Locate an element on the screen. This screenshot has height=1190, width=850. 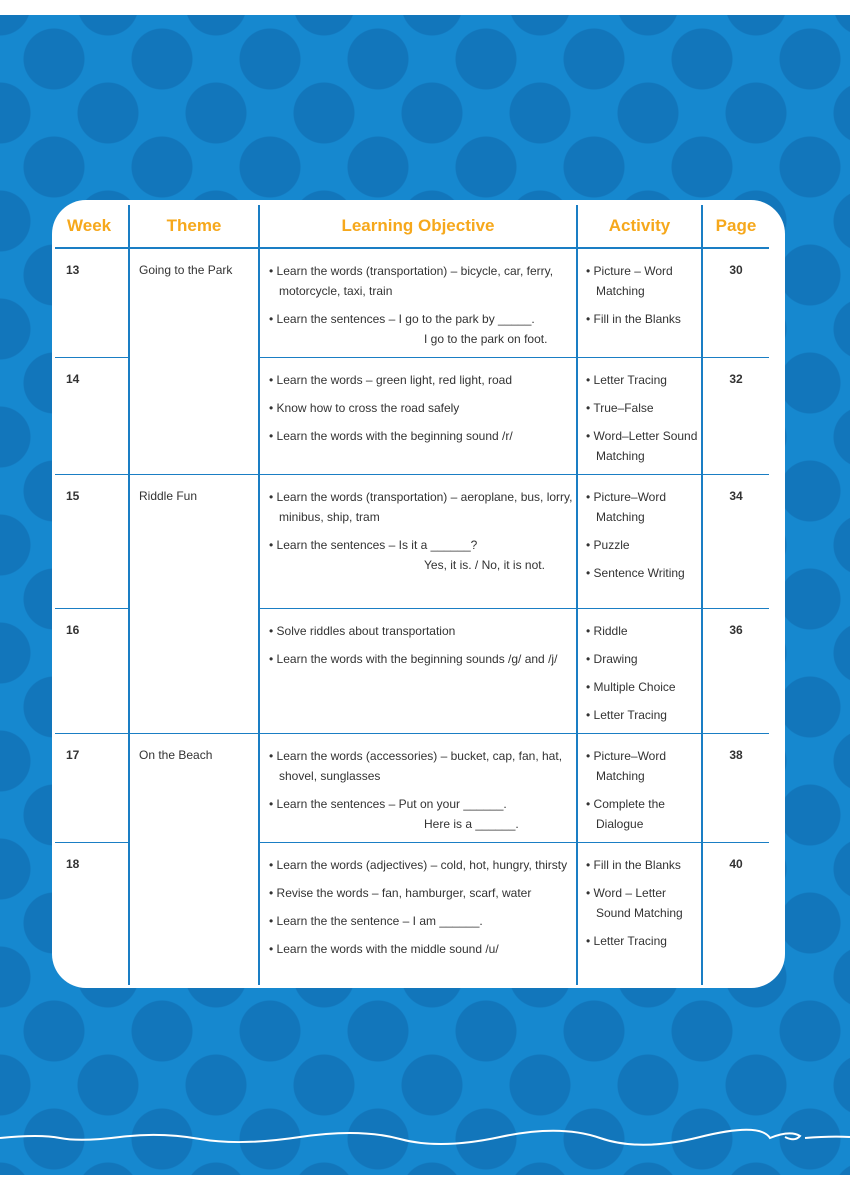
activity-item: Picture – Word Matching is located at coordinates (643, 281).